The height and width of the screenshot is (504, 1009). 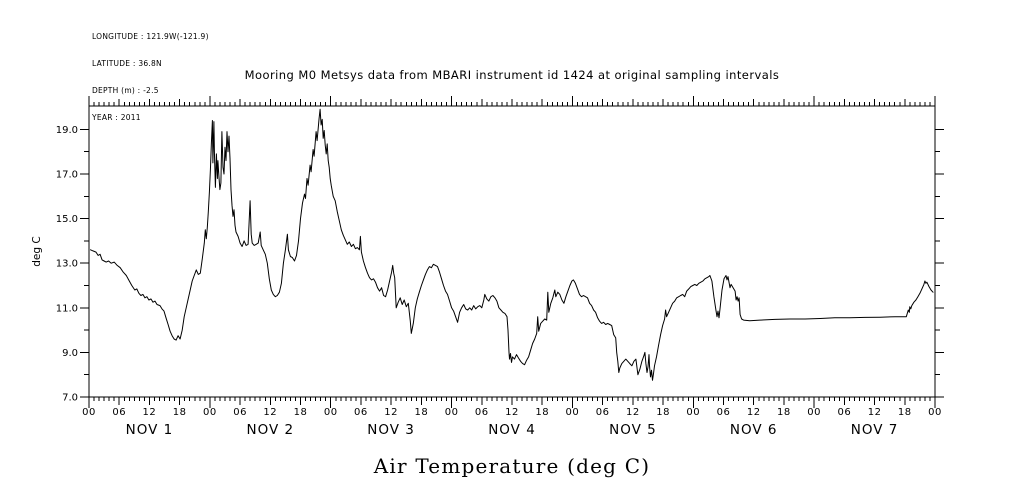 I want to click on x-day-labels: NOV 1 NOV 2 NOV 3 NOV 4 NOV 5 NOV 6 NOV 7, so click(x=512, y=430).